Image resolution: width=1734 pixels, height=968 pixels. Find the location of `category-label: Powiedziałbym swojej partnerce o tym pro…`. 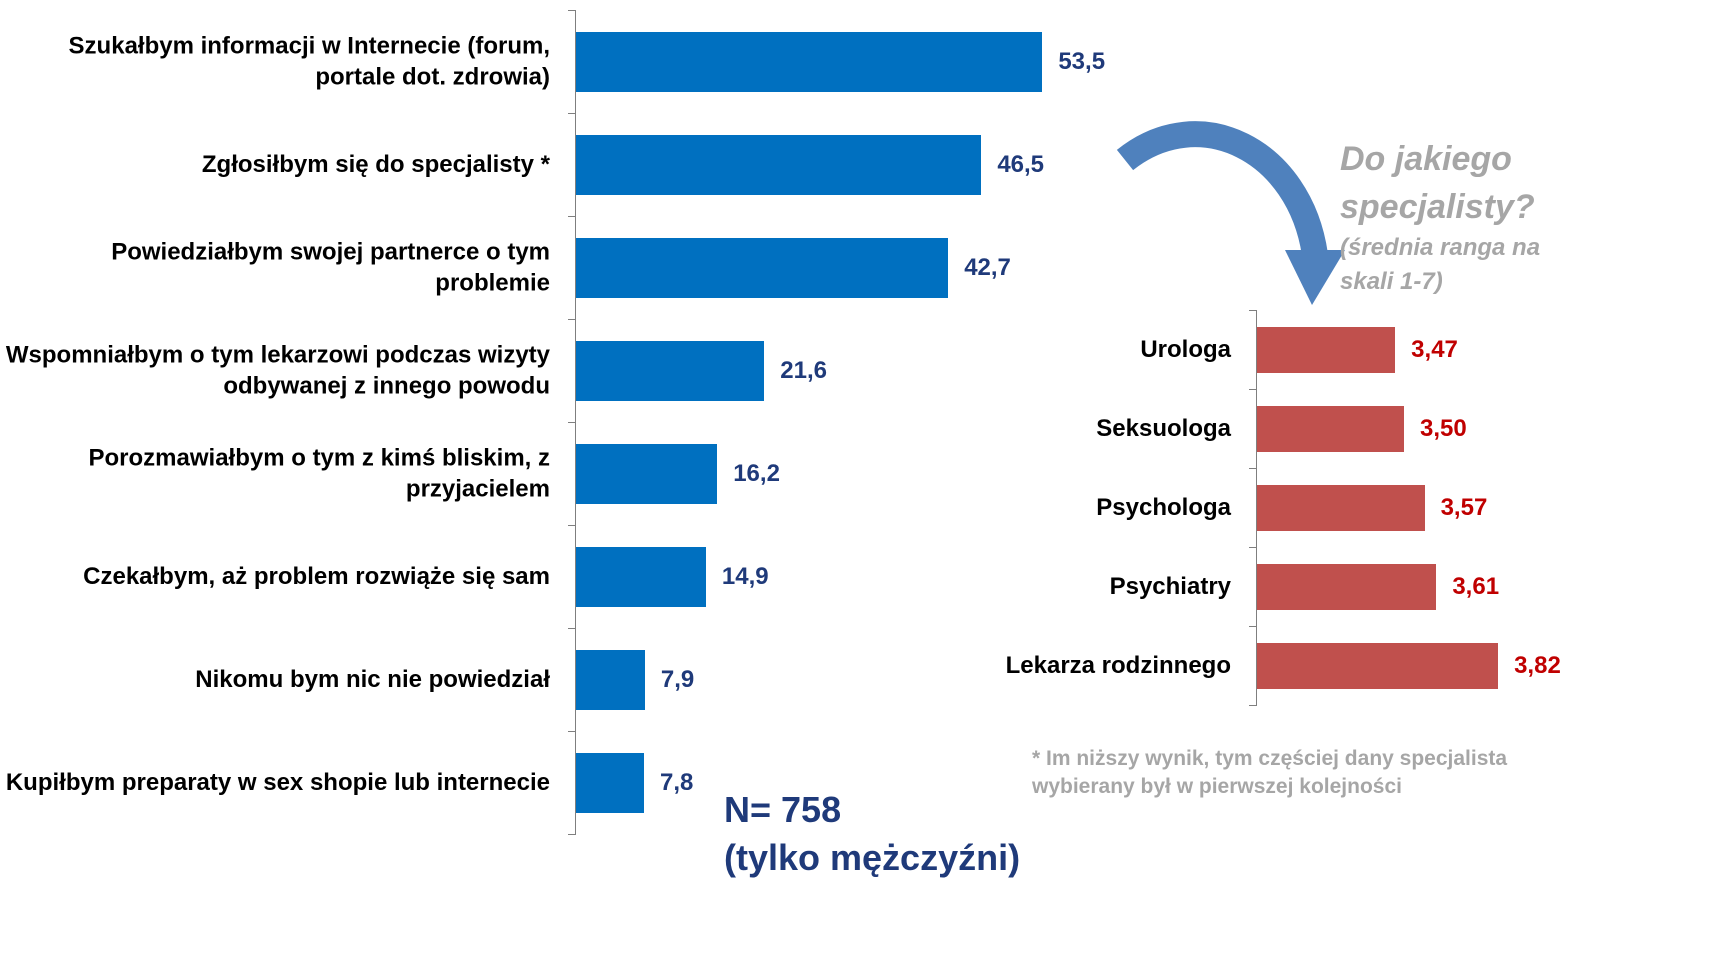

category-label: Powiedziałbym swojej partnerce o tym pro… is located at coordinates (330, 267).